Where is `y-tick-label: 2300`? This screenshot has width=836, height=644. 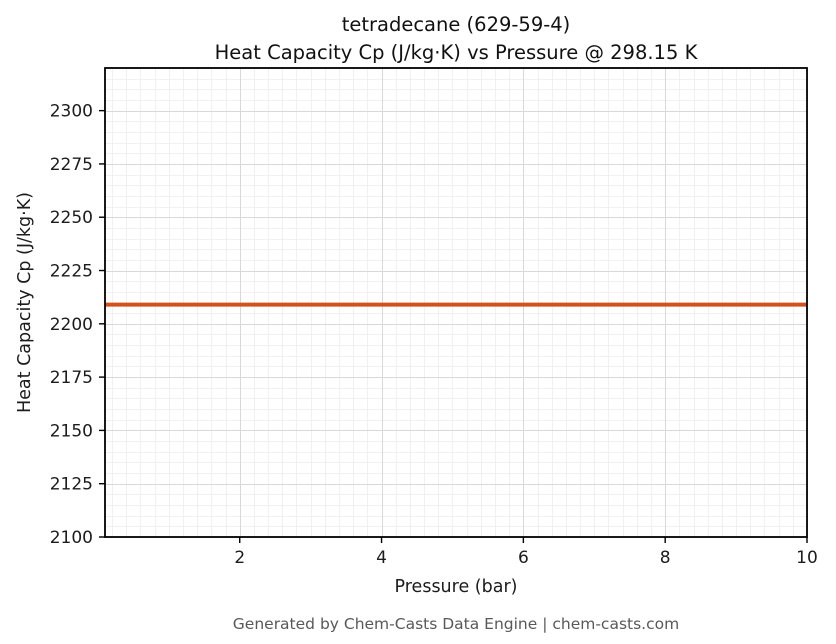 y-tick-label: 2300 is located at coordinates (71, 112).